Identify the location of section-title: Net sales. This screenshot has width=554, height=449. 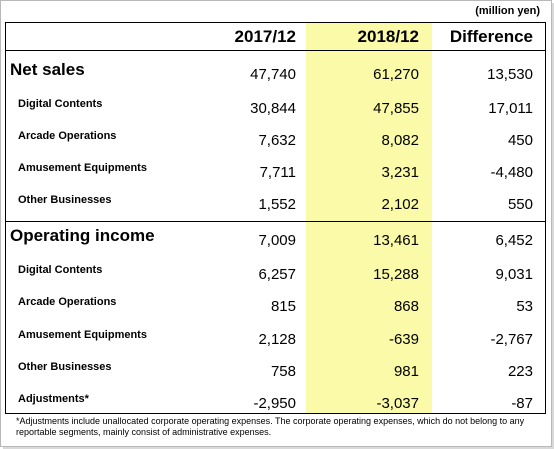
(47, 69).